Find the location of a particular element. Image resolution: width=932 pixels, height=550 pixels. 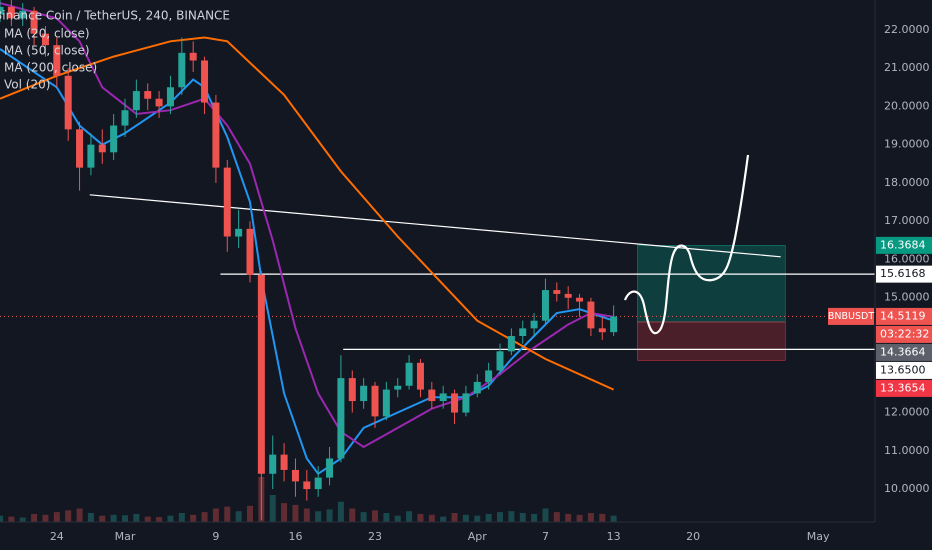

price-label: 14.3664 is located at coordinates (904, 352).